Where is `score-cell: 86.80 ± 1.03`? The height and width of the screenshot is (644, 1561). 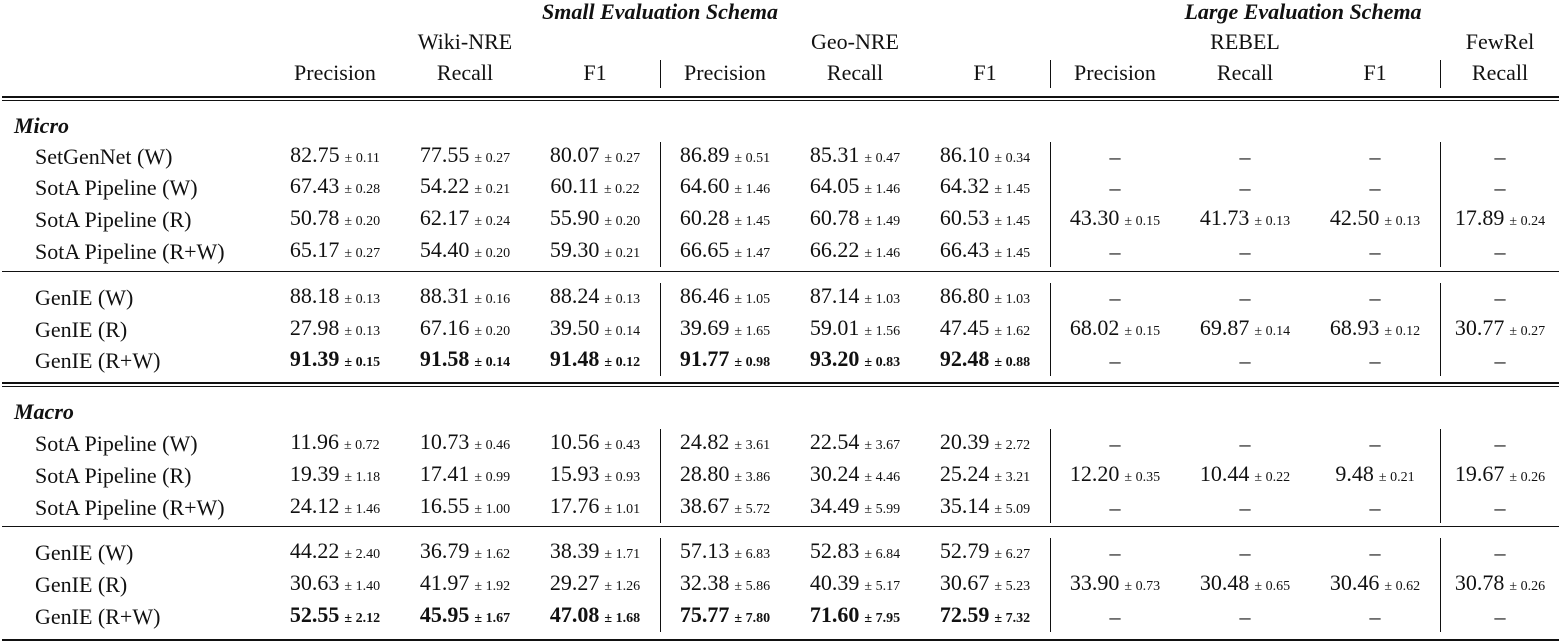
score-cell: 86.80 ± 1.03 is located at coordinates (985, 298).